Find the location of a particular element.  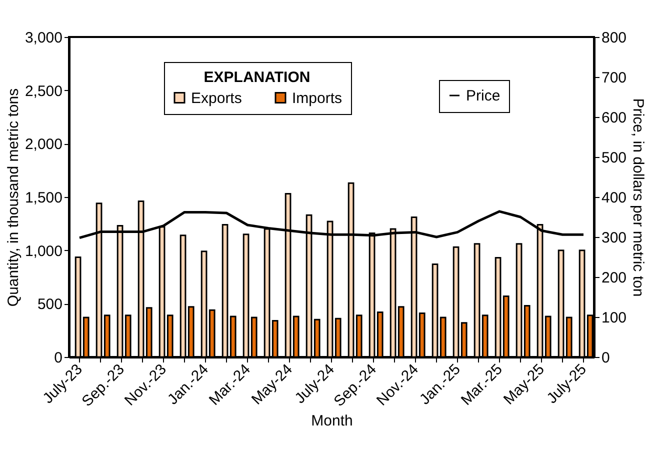

y-tick-label: 0 is located at coordinates (58, 358).